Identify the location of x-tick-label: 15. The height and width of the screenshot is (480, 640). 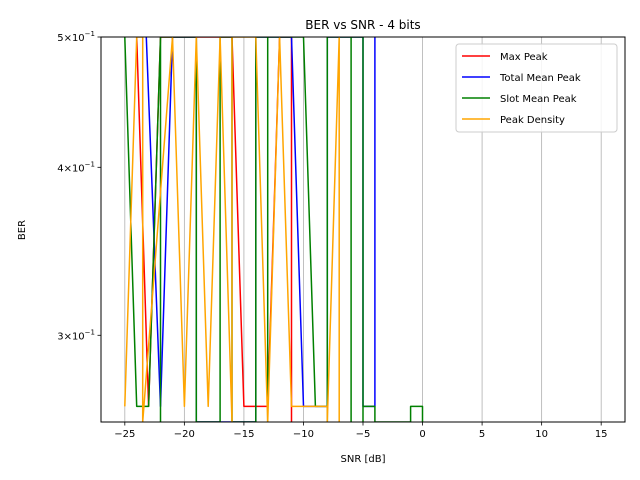
(601, 434).